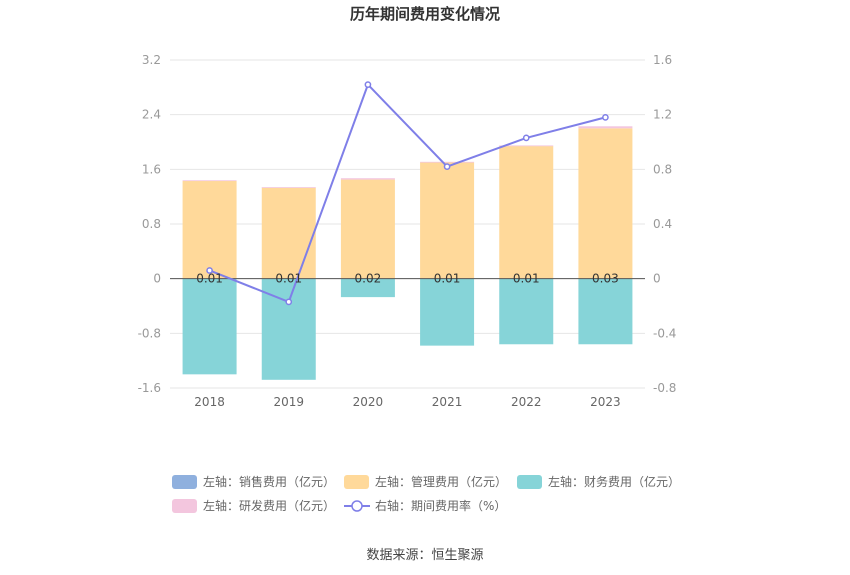 The image size is (850, 575). Describe the element at coordinates (357, 506) in the screenshot. I see `legend-point-icon` at that location.